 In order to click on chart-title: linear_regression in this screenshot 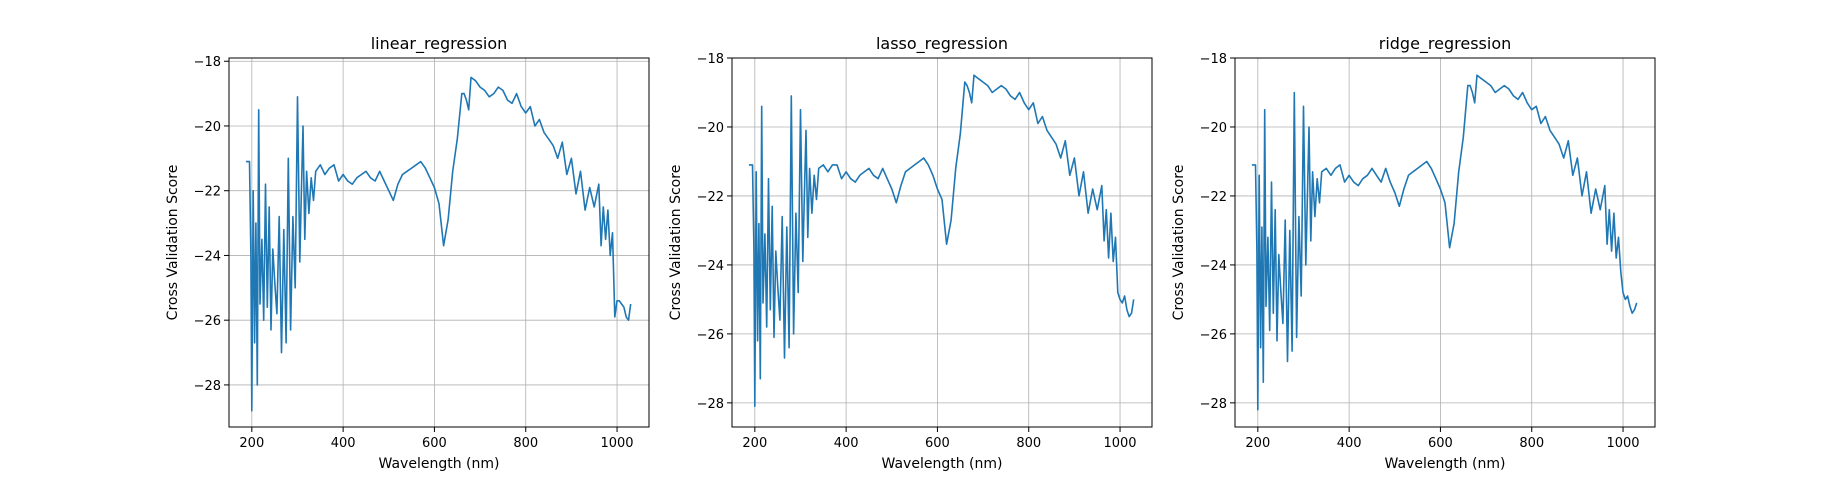, I will do `click(439, 44)`.